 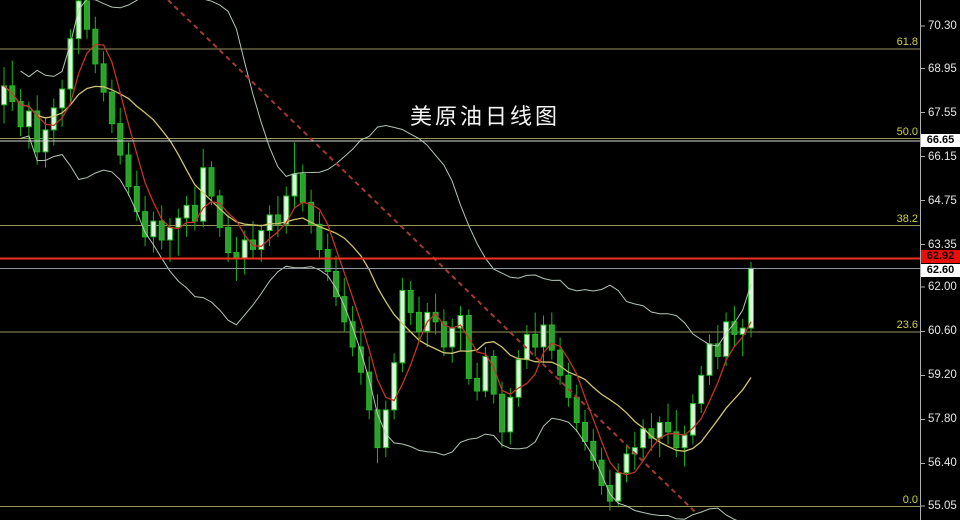 I want to click on price-tag: 62.60, so click(x=940, y=271).